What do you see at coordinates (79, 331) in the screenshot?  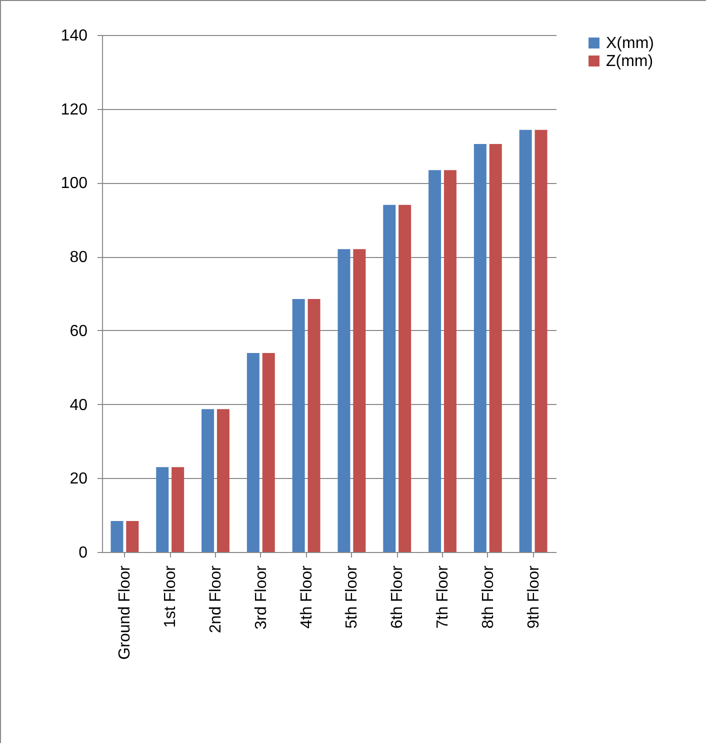 I see `y-tick-label: 60` at bounding box center [79, 331].